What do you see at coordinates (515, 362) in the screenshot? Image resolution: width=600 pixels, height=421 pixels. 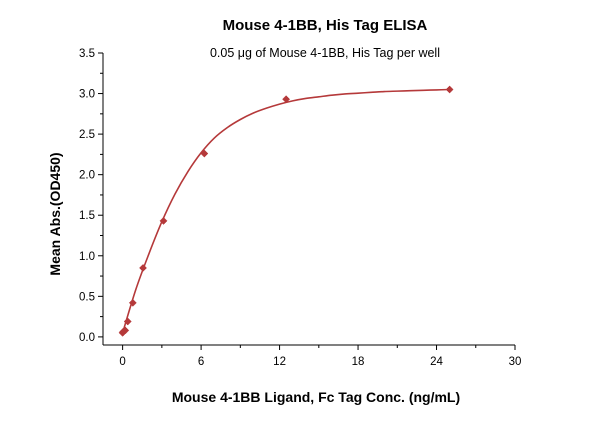 I see `x-tick-label: 30` at bounding box center [515, 362].